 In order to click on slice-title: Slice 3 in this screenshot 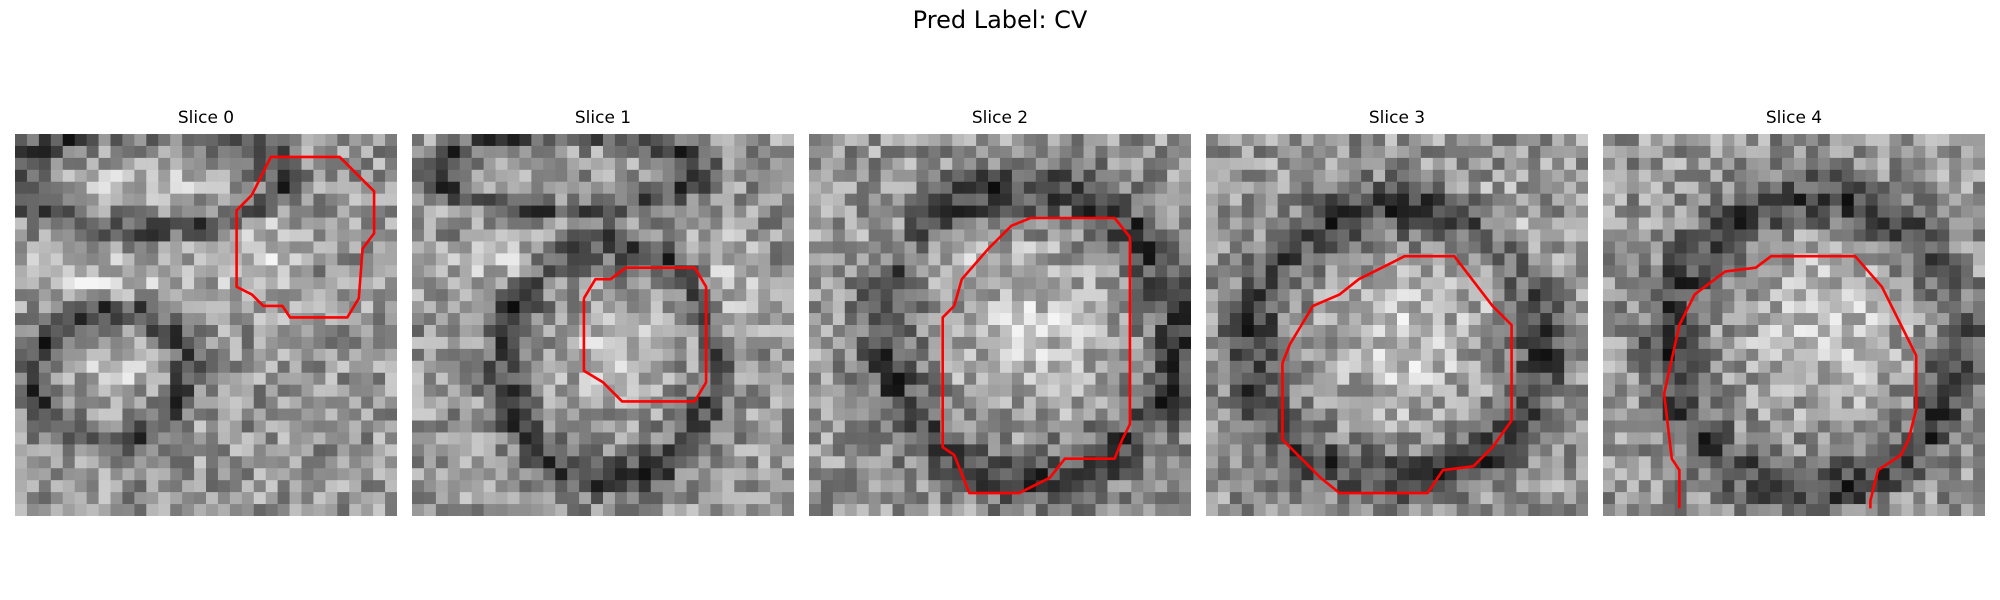, I will do `click(1397, 118)`.